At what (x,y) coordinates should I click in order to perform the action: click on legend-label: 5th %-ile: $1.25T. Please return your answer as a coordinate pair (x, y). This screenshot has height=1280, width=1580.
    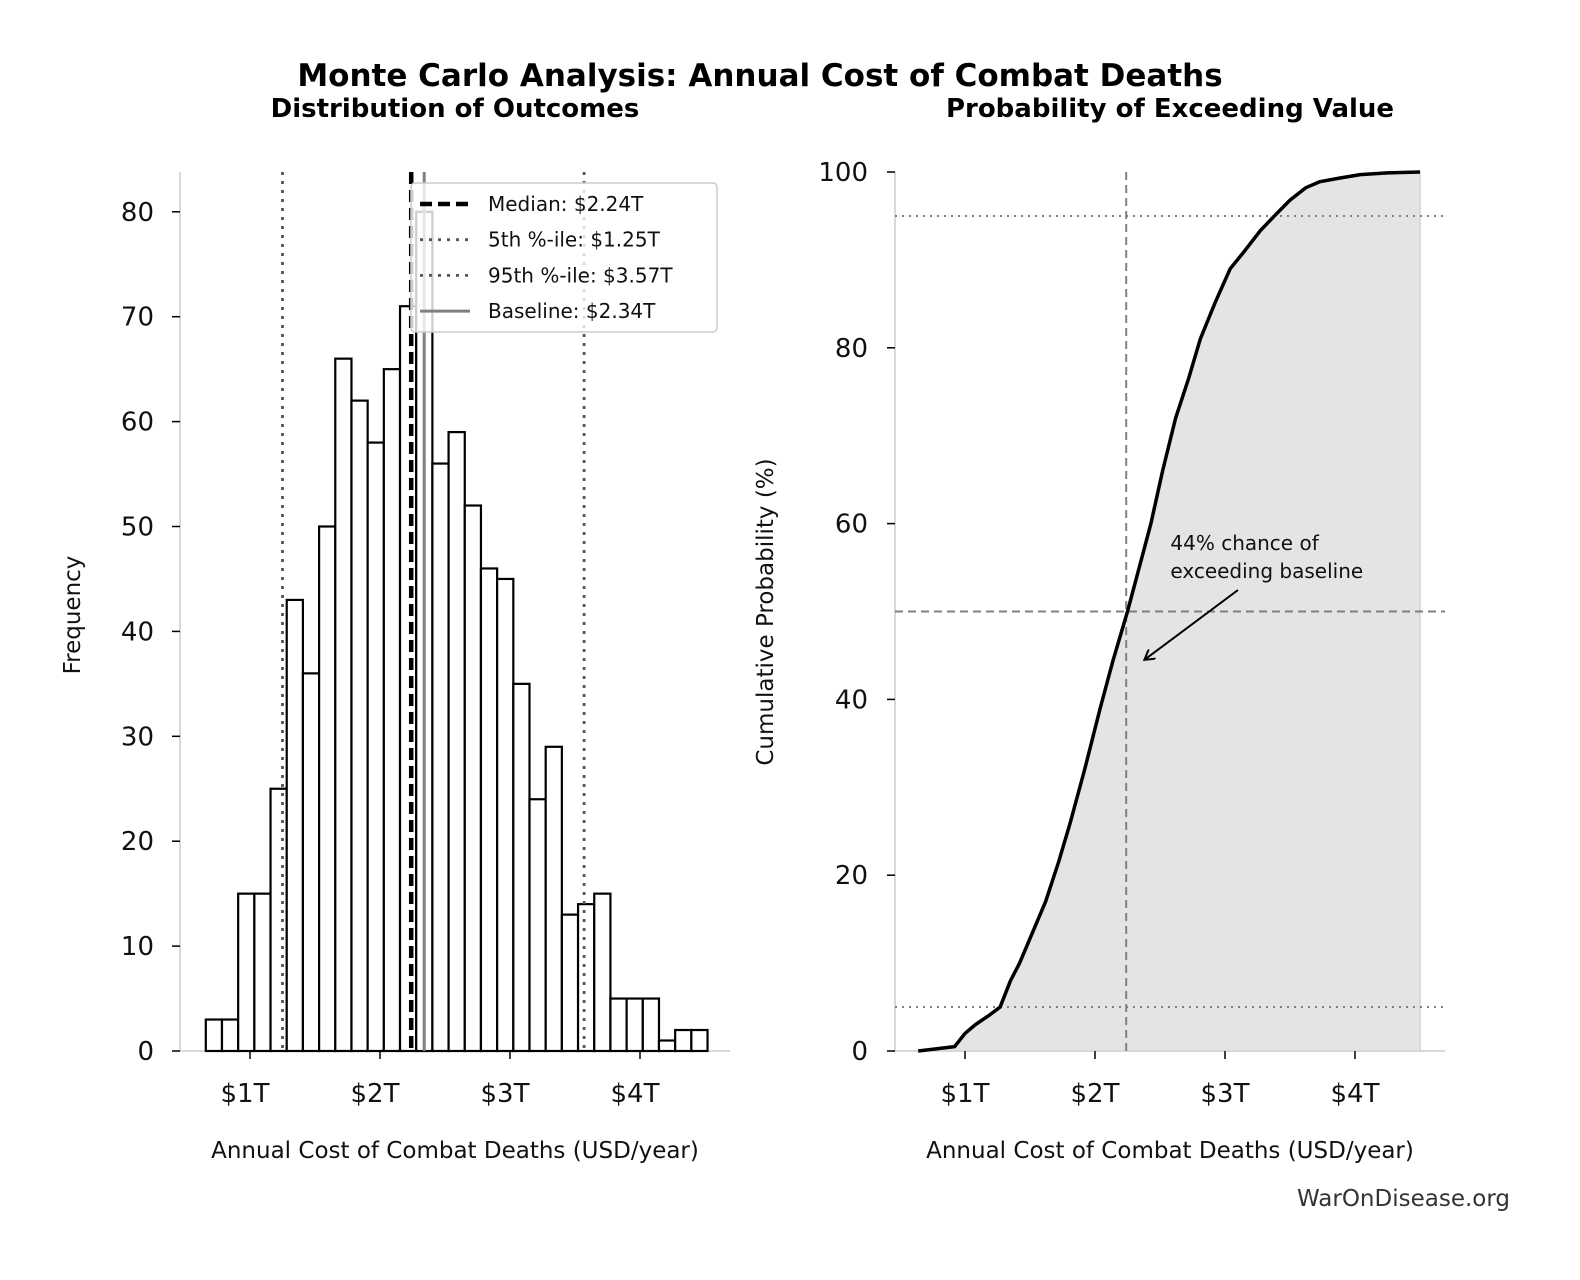
    Looking at the image, I should click on (574, 240).